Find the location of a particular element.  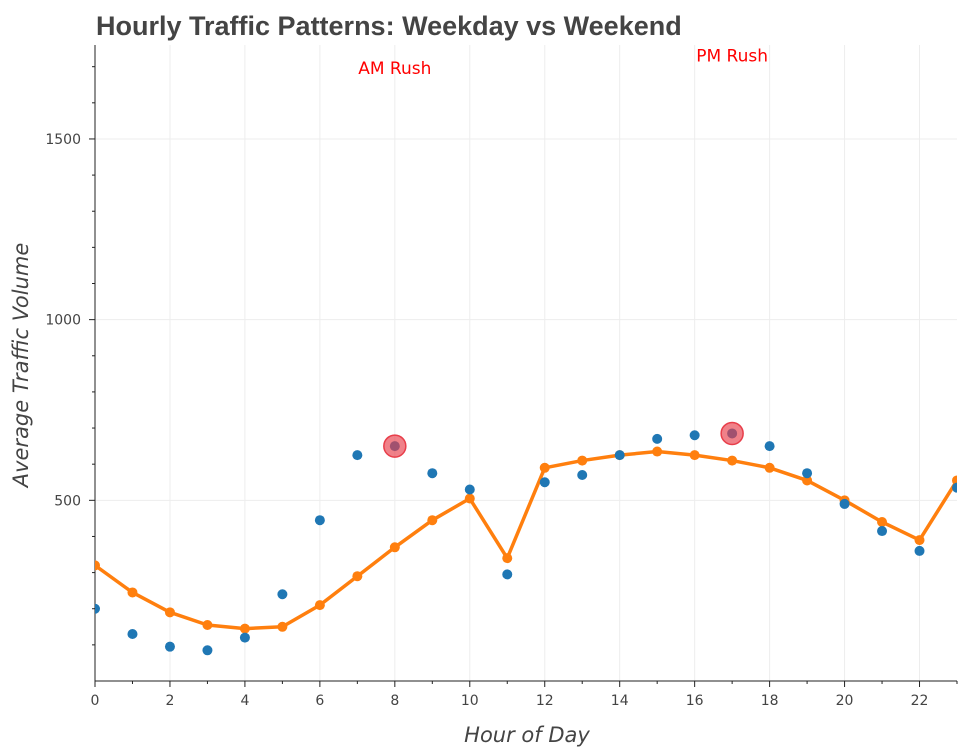

x-tick-label: 14 is located at coordinates (620, 701).